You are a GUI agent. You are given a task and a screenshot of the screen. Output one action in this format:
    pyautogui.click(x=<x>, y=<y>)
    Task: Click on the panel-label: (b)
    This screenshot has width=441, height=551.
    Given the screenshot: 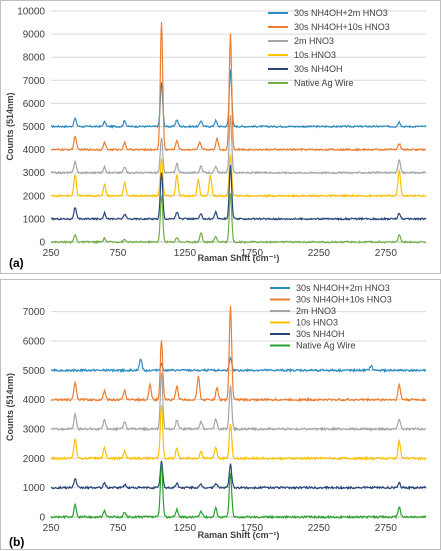 What is the action you would take?
    pyautogui.click(x=16, y=542)
    